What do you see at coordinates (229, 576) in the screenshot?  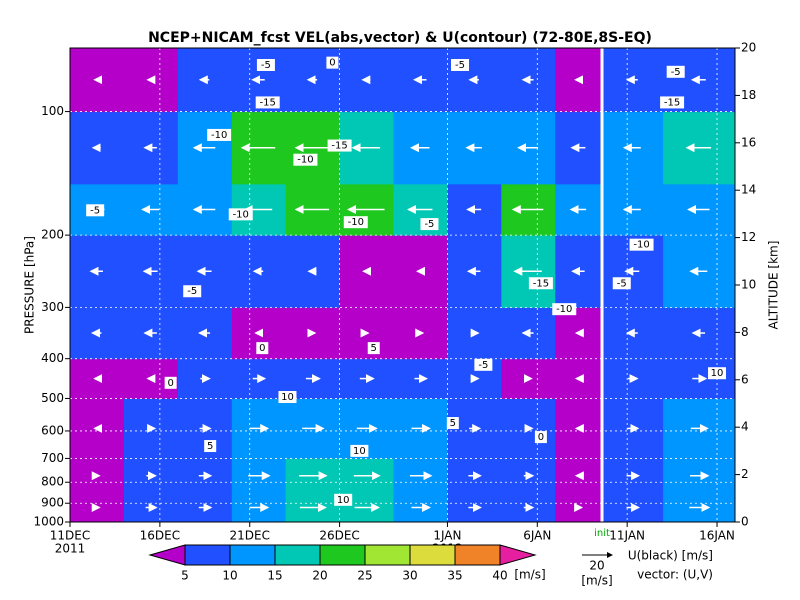 I see `colorbar-label: 10` at bounding box center [229, 576].